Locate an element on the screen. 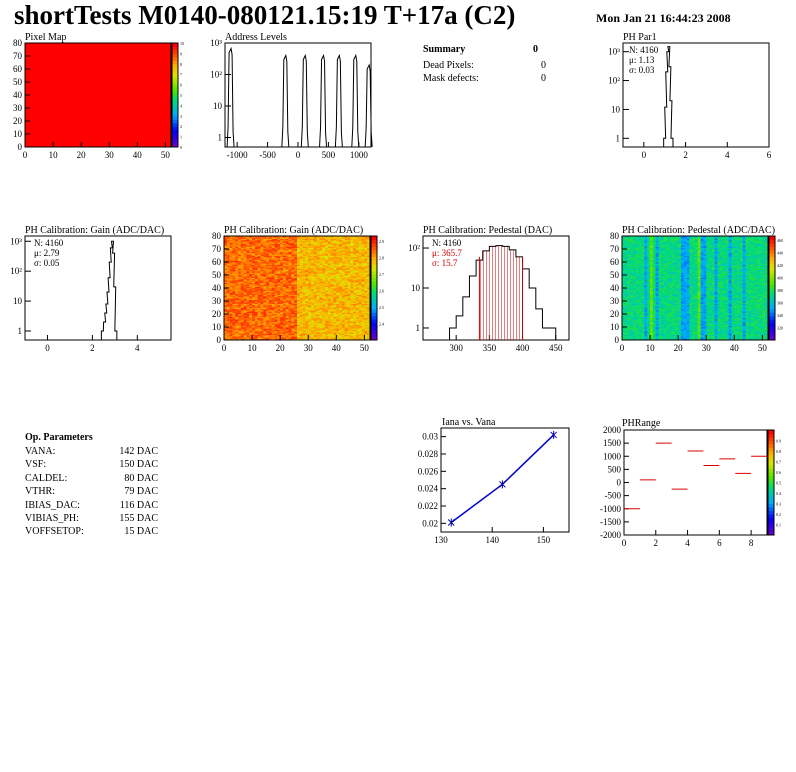  pedestal-histogram is located at coordinates (503, 292).